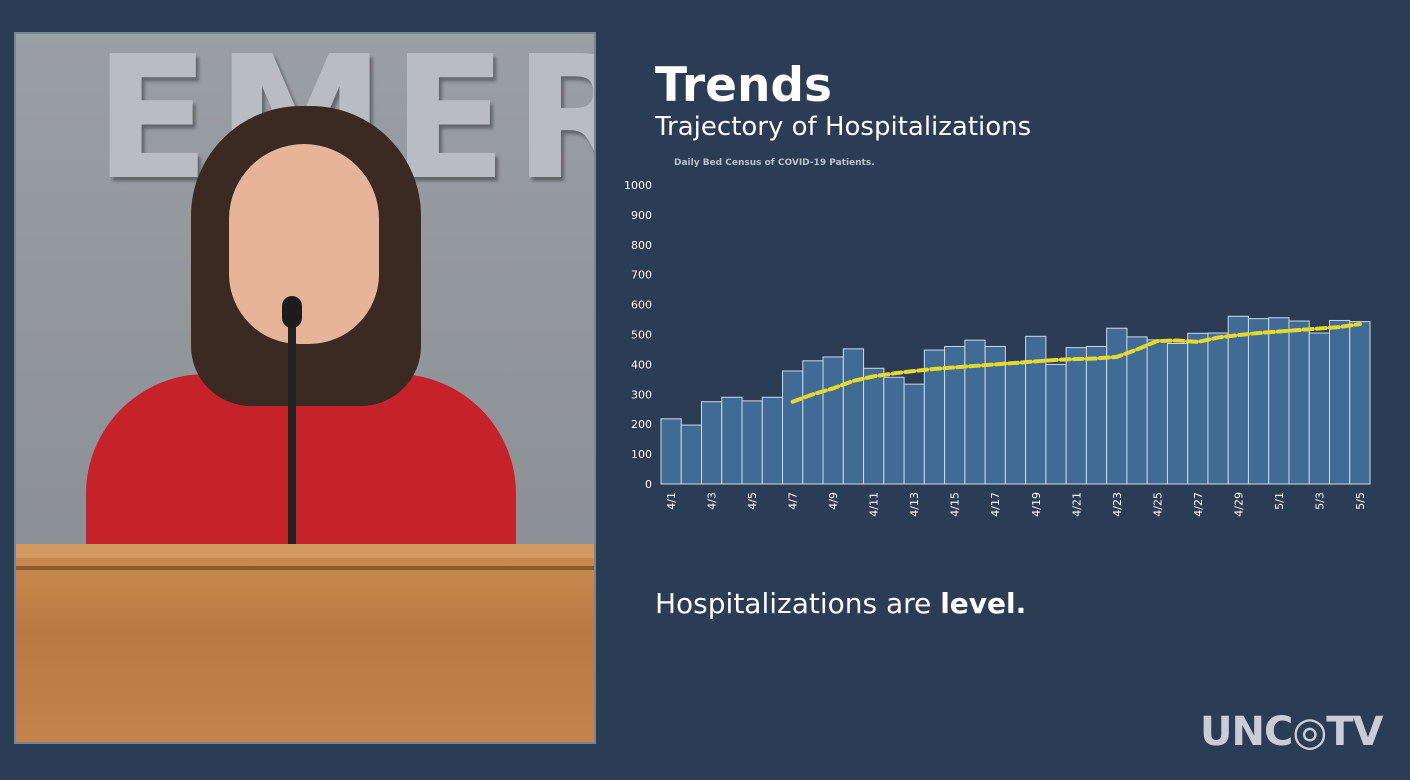  I want to click on y-tick-label: 200, so click(641, 424).